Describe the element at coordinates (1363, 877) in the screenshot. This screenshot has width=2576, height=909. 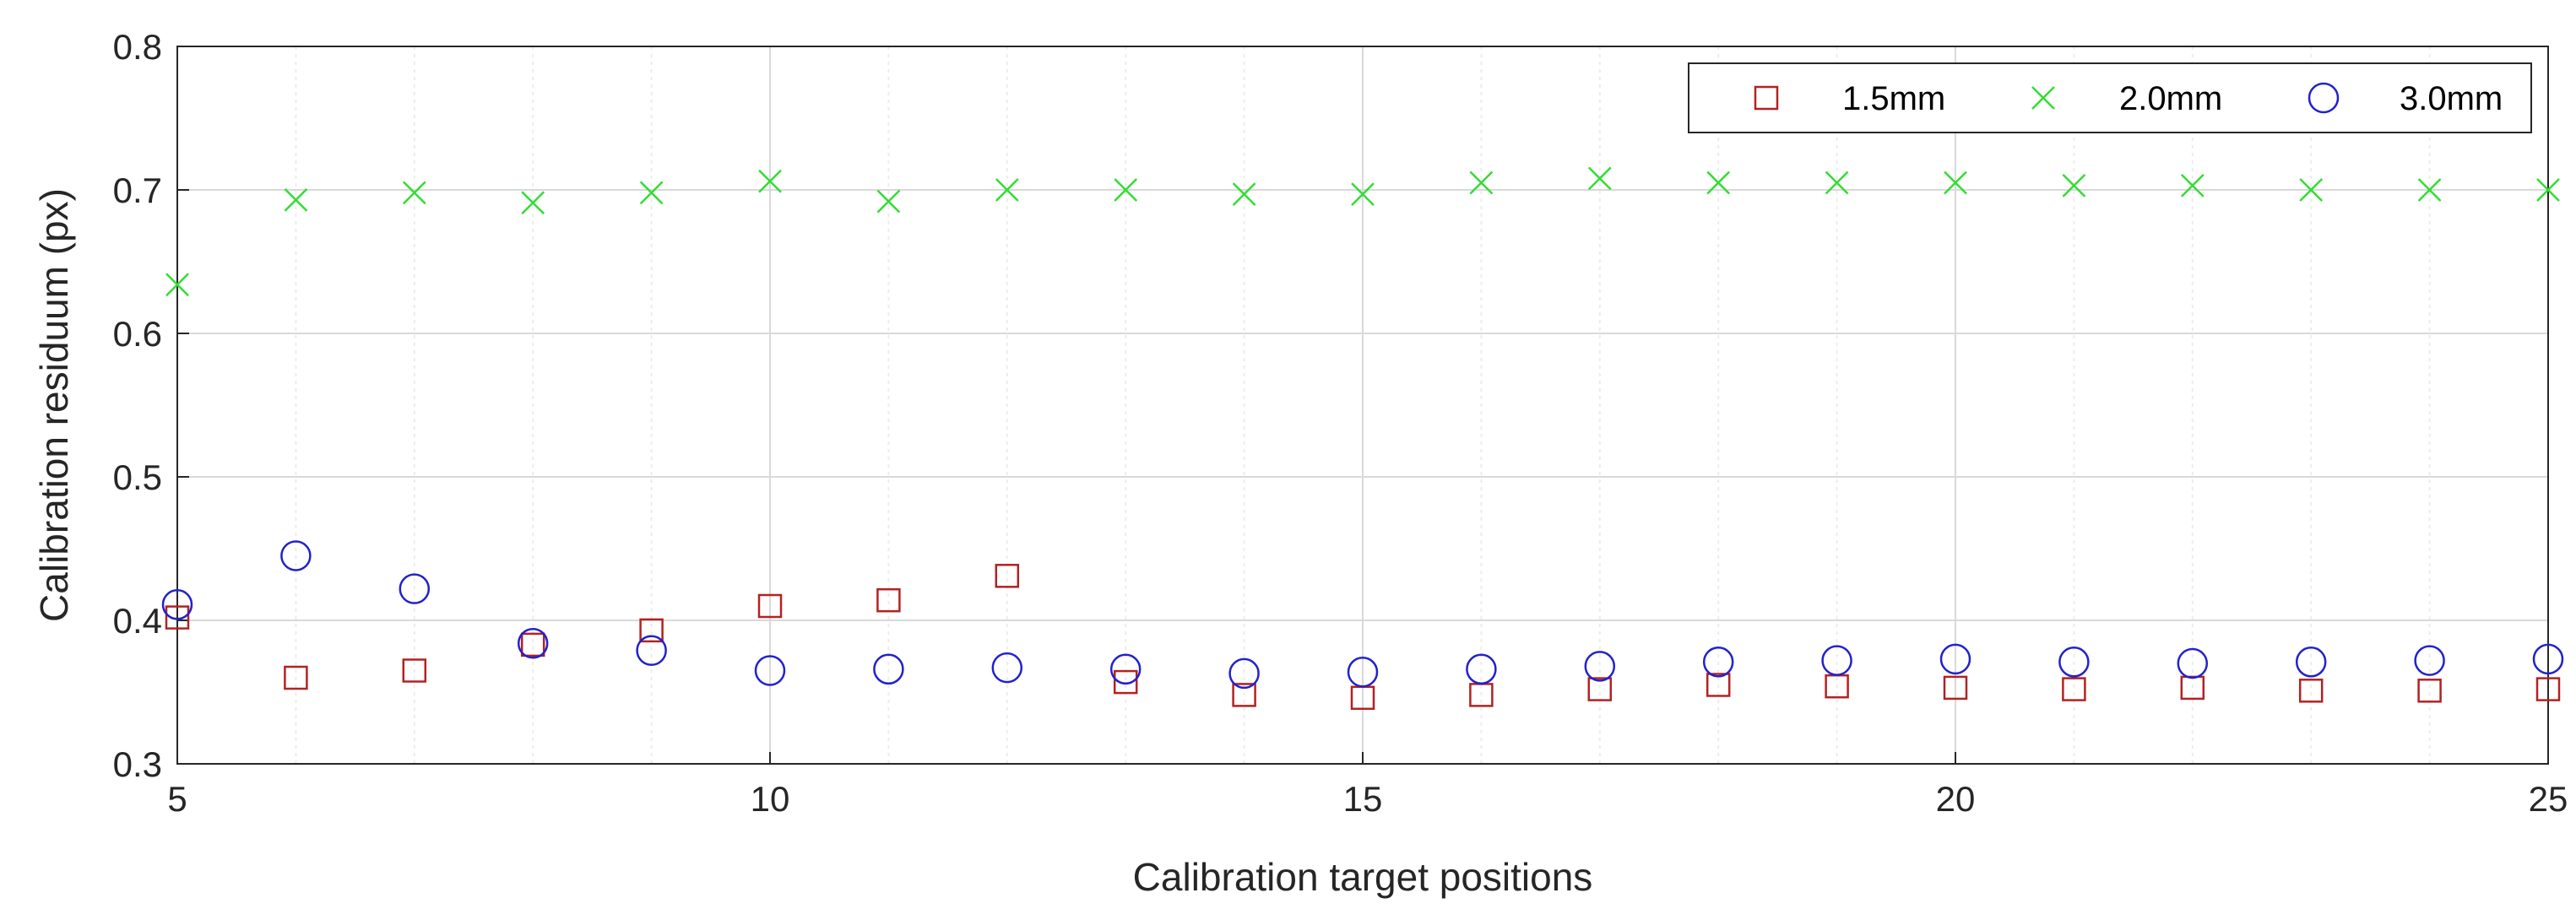
I see `x-axis-title: Calibration target positions` at that location.